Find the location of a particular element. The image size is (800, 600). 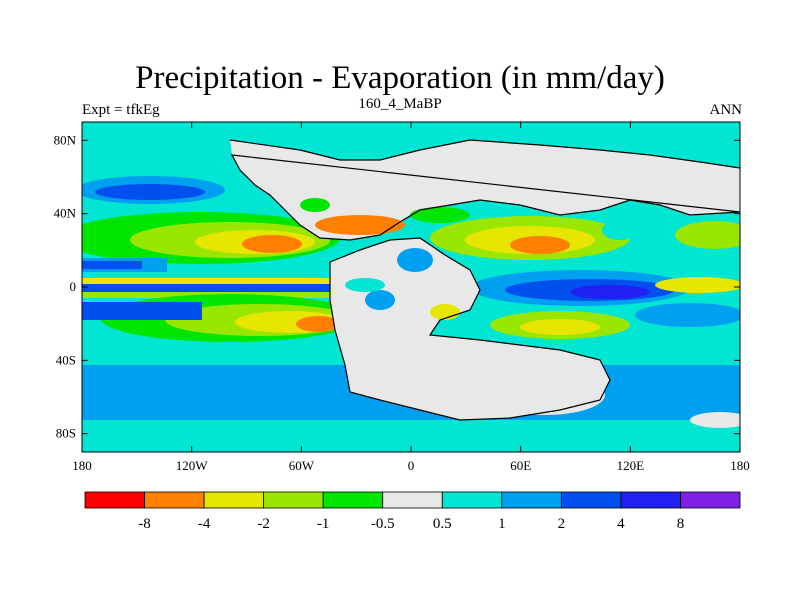

w-pacific-yellow is located at coordinates (697, 285).